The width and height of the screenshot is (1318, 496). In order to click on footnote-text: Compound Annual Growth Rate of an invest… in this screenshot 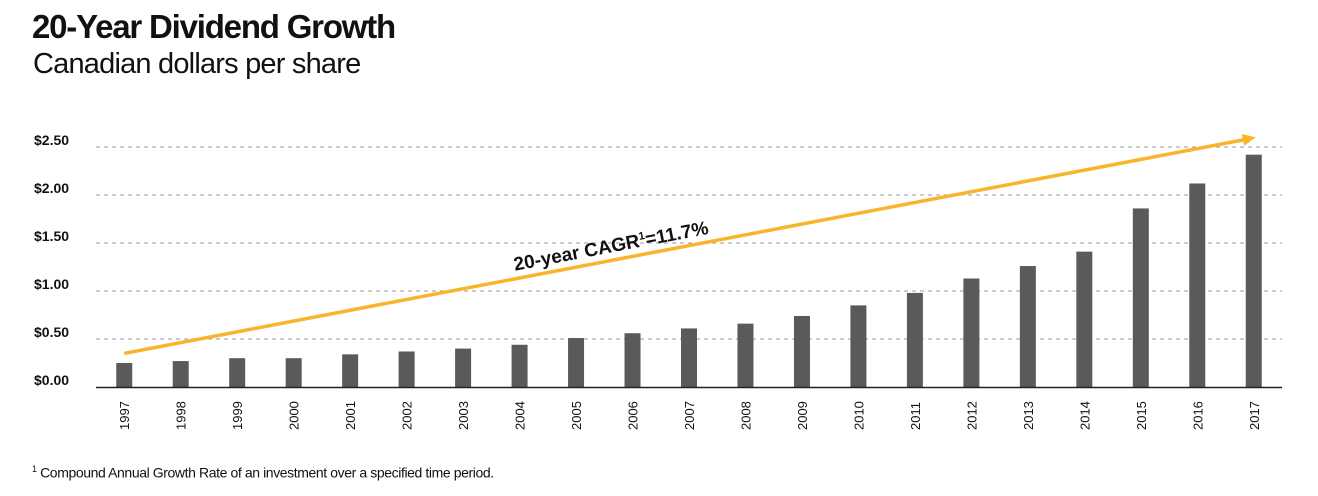, I will do `click(265, 472)`.